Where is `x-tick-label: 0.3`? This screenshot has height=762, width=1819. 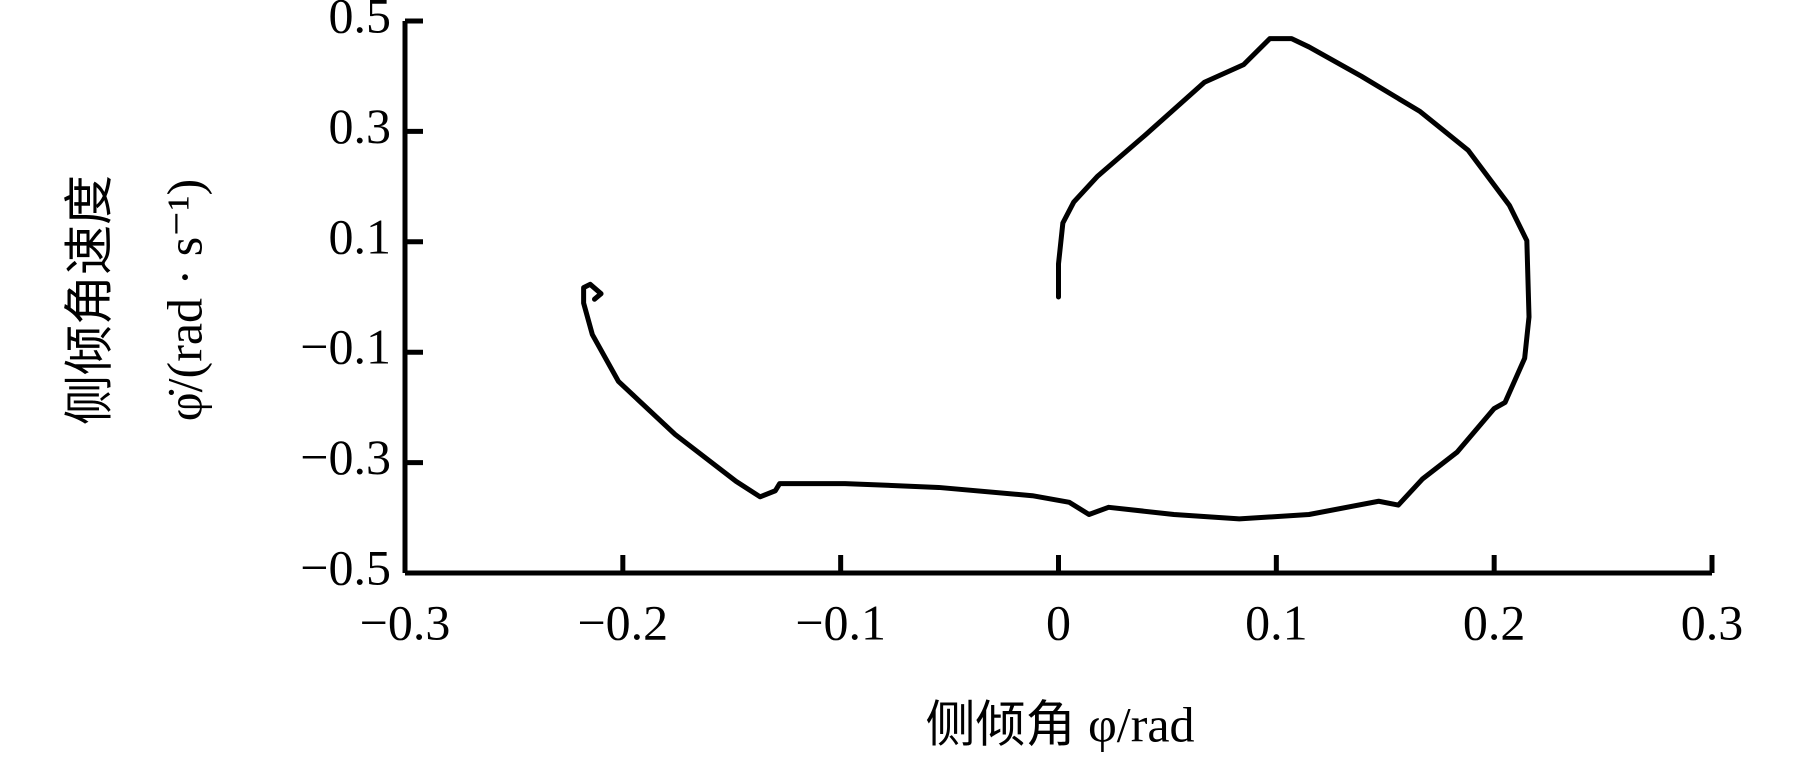 x-tick-label: 0.3 is located at coordinates (1712, 622).